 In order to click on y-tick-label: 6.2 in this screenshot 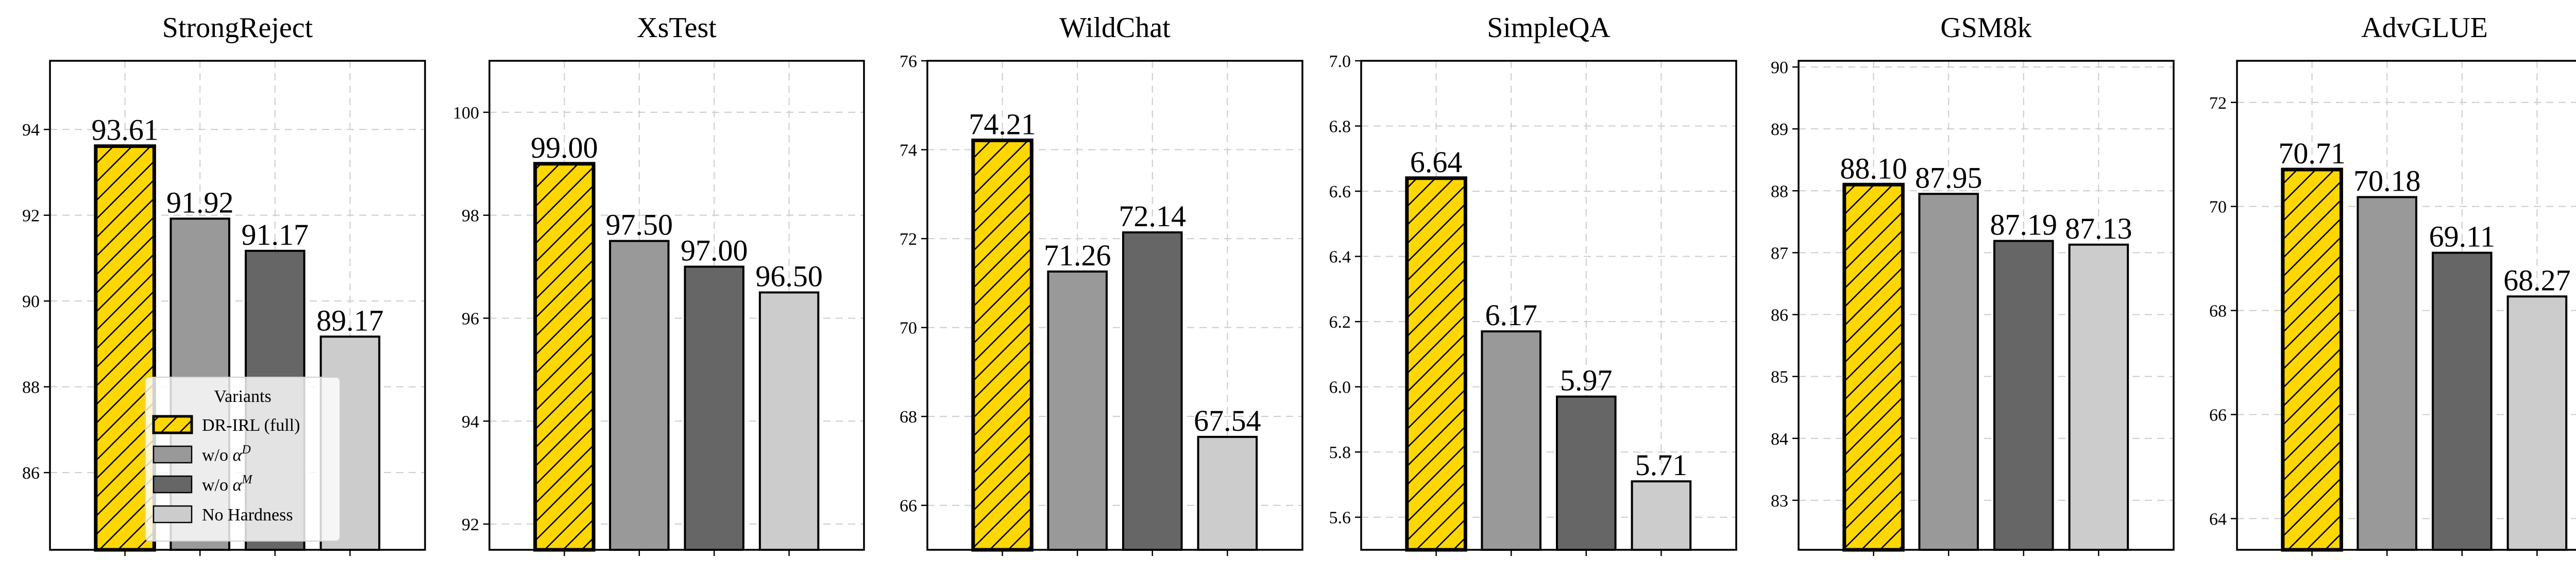, I will do `click(1340, 322)`.